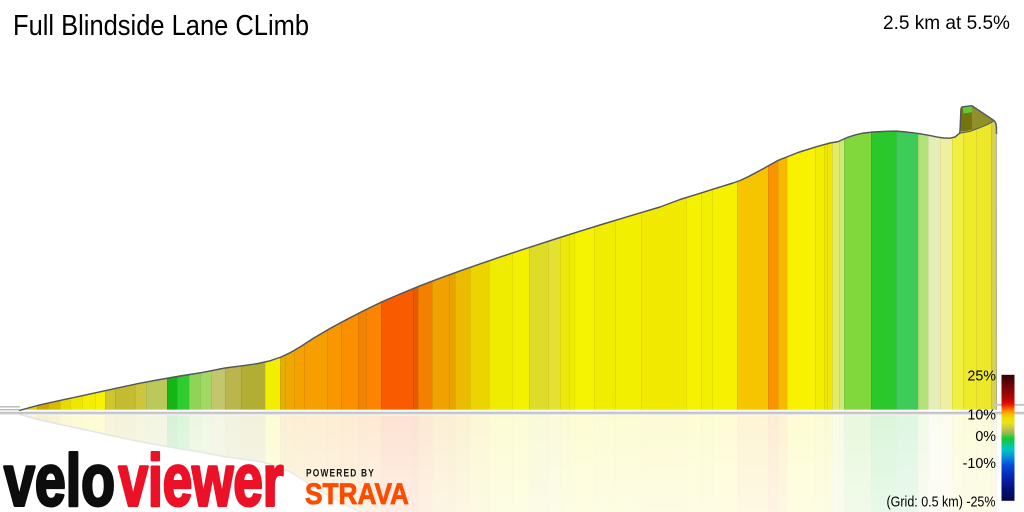 The height and width of the screenshot is (512, 1024). I want to click on svg-text: POWERED BY, so click(340, 474).